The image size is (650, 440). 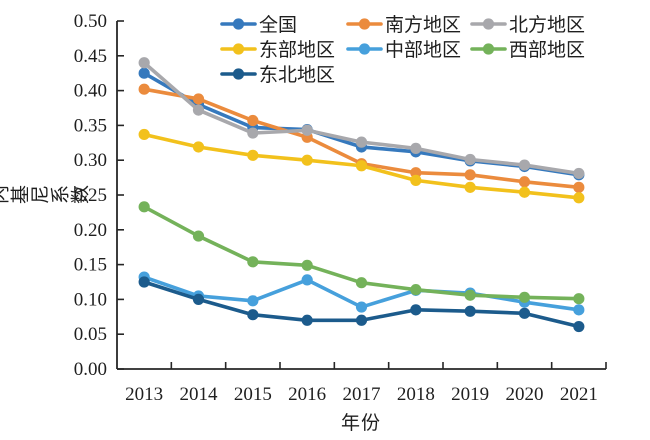 I want to click on x-tick-label: 2013, so click(x=144, y=394).